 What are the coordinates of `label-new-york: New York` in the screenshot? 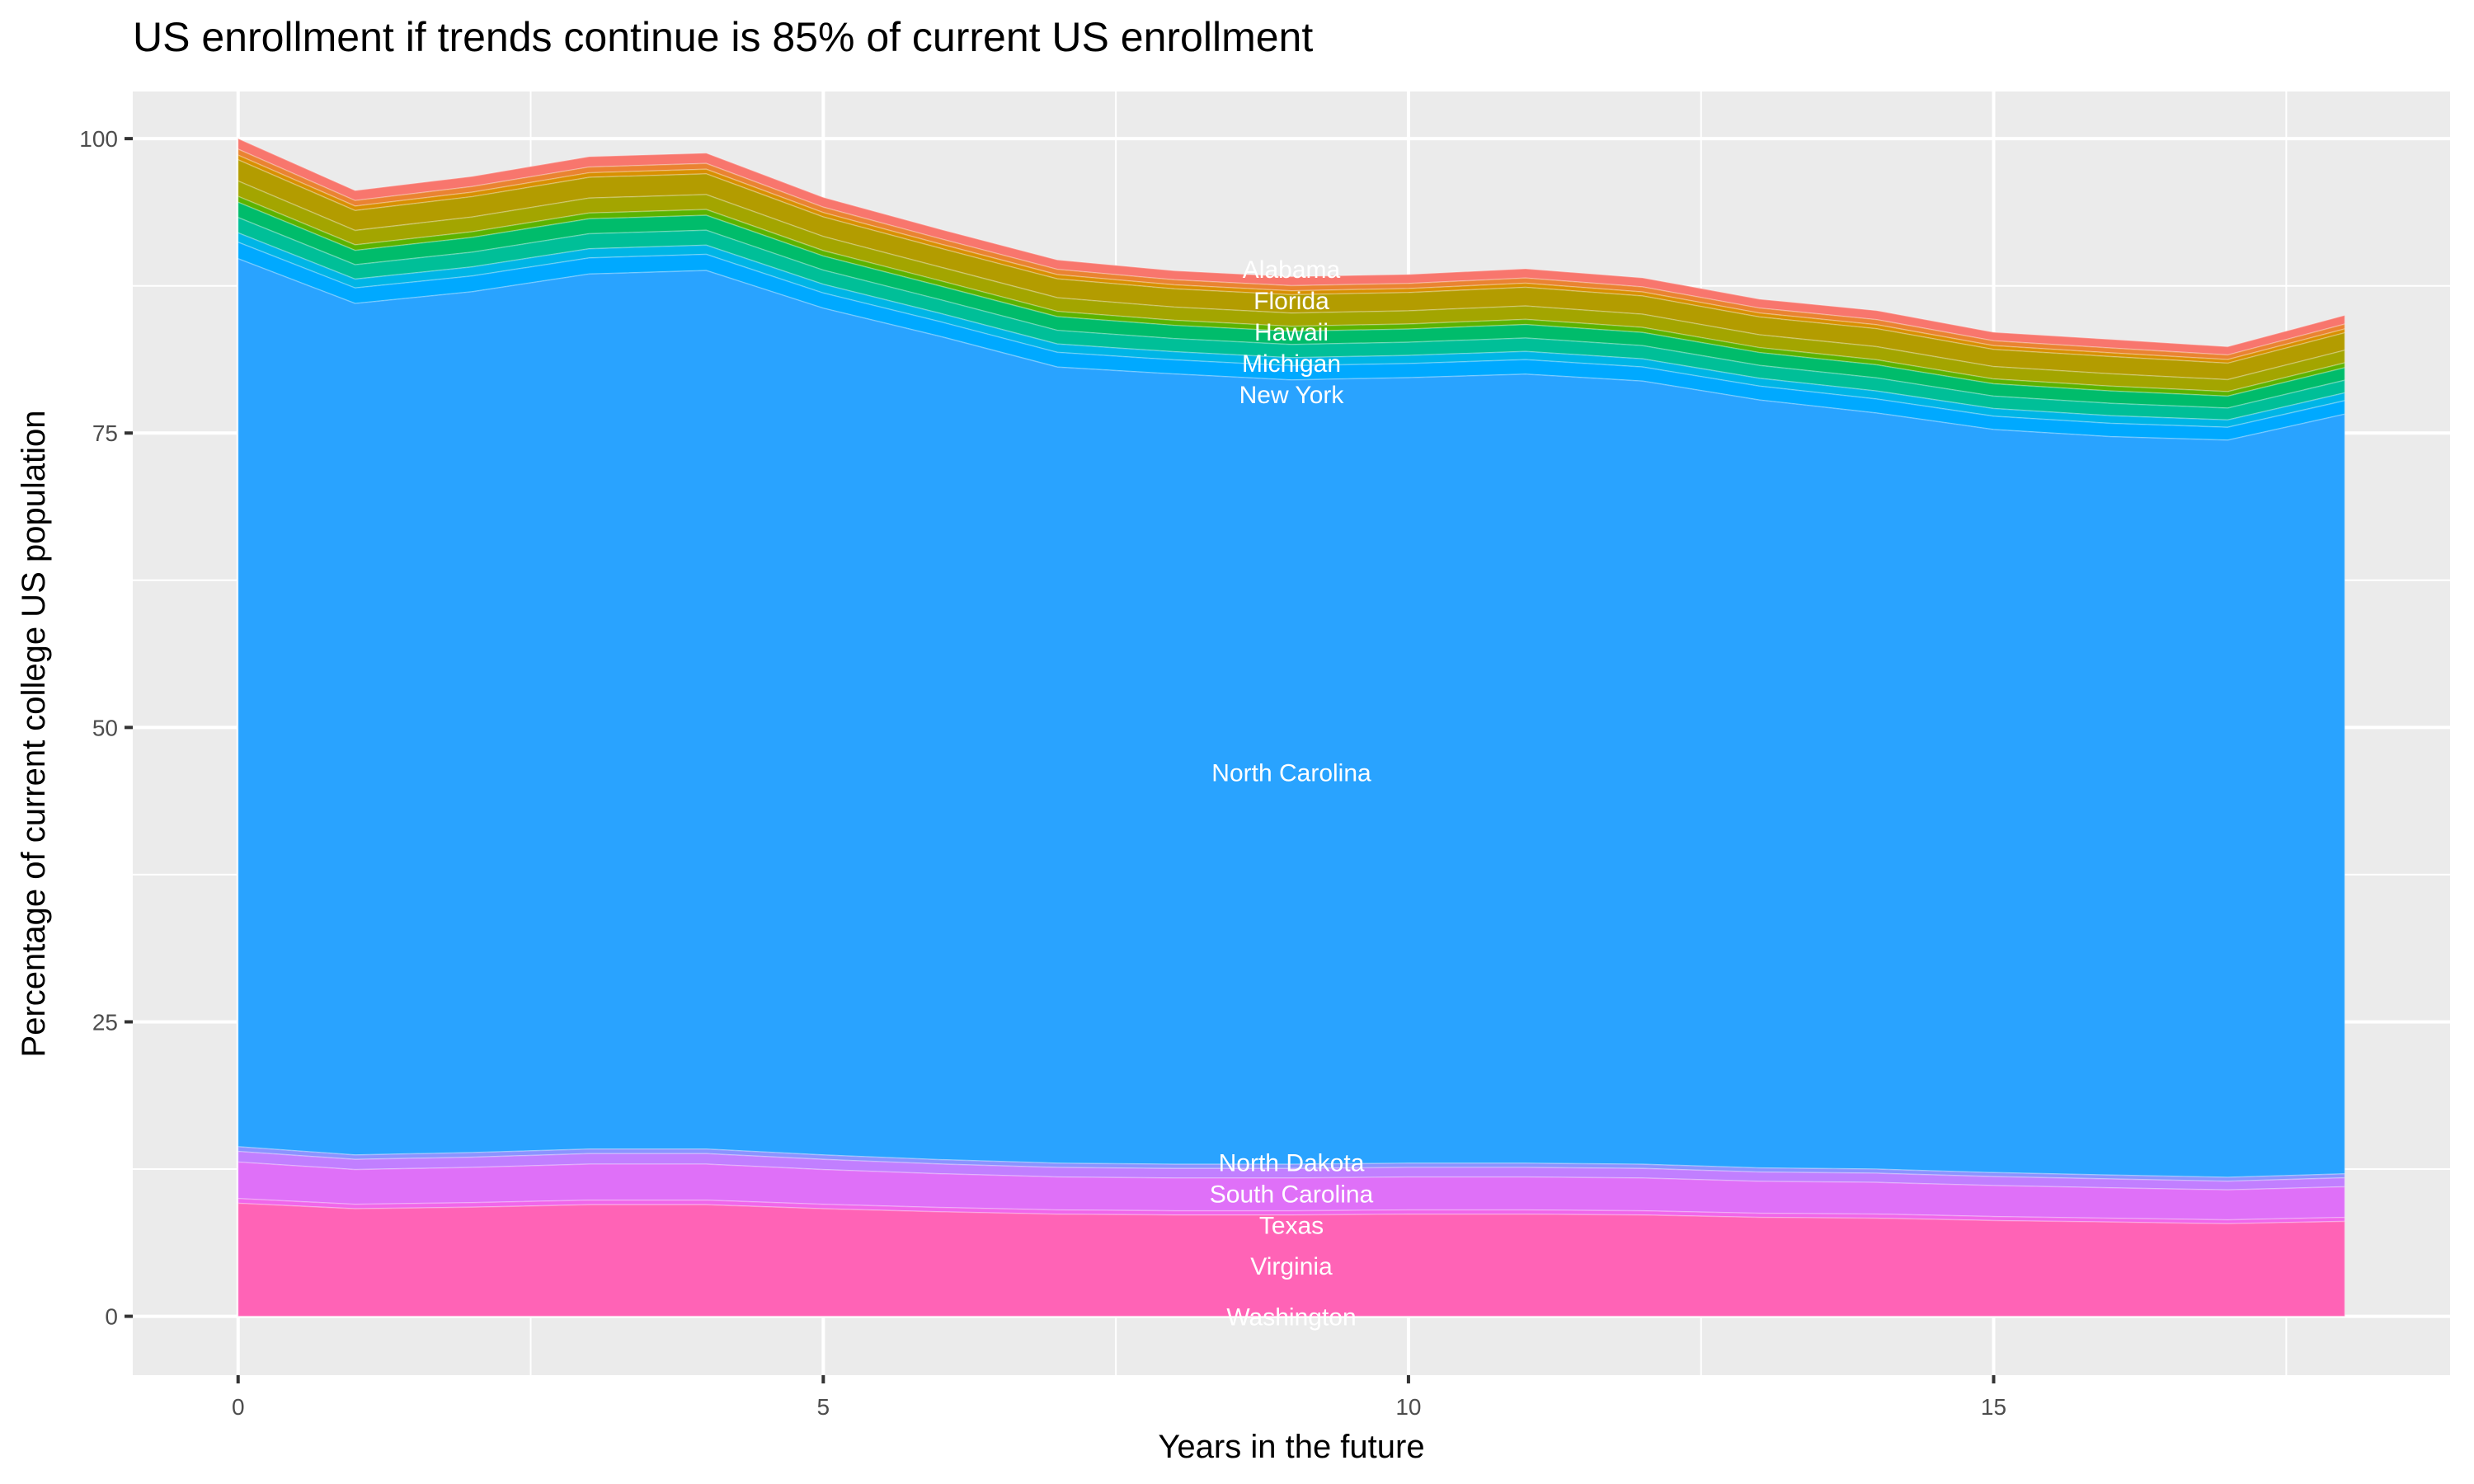 It's located at (1292, 395).